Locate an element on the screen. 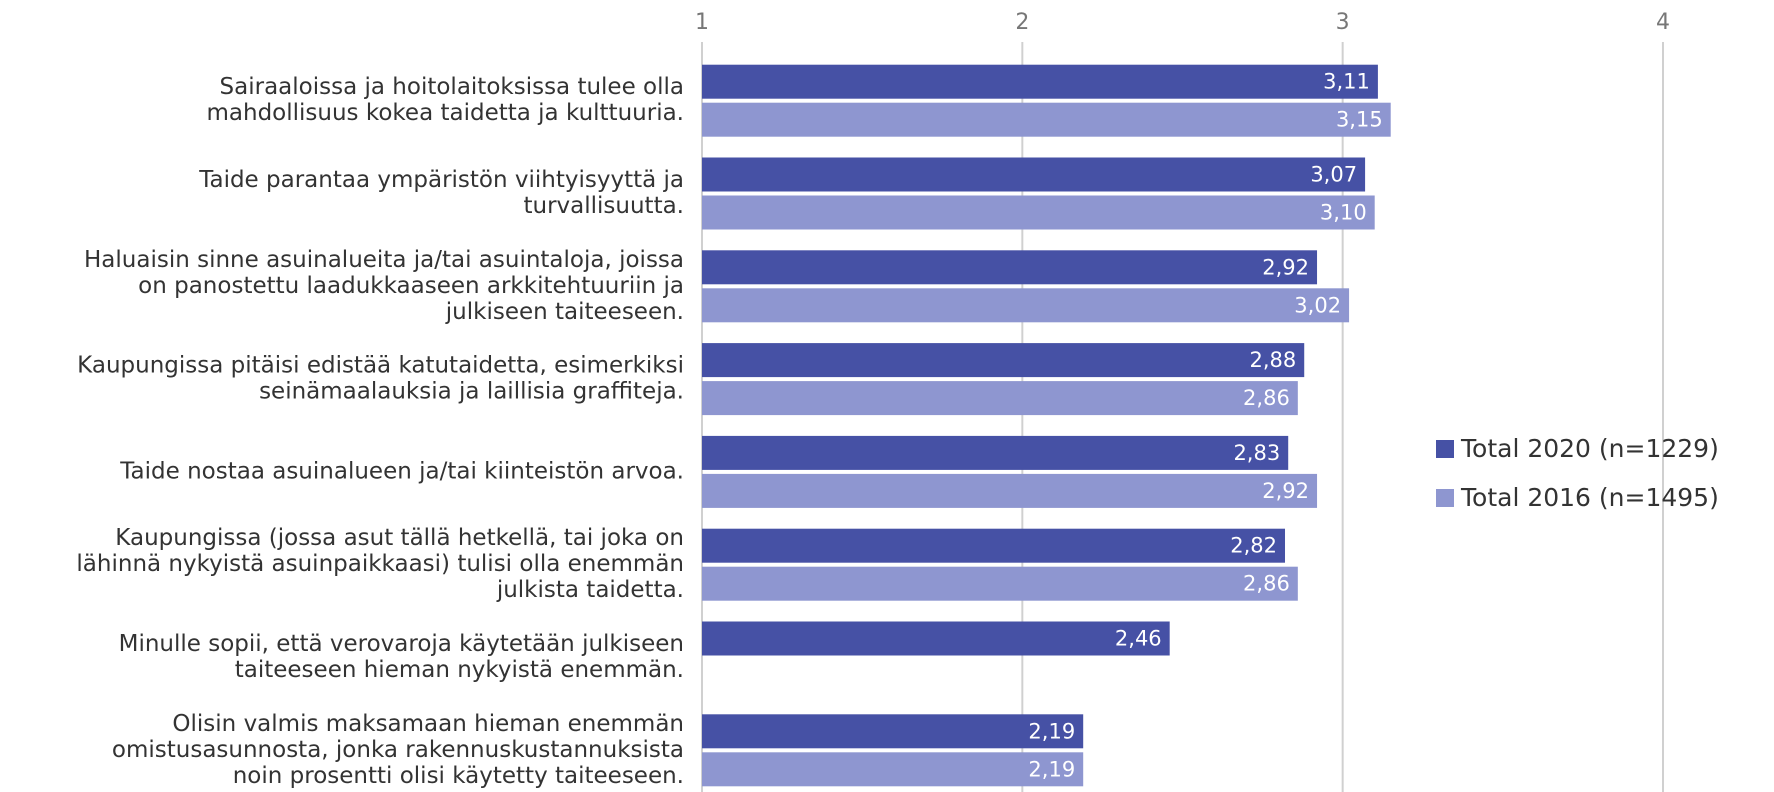 Image resolution: width=1774 pixels, height=792 pixels. data-label: 2,82 is located at coordinates (1253, 546).